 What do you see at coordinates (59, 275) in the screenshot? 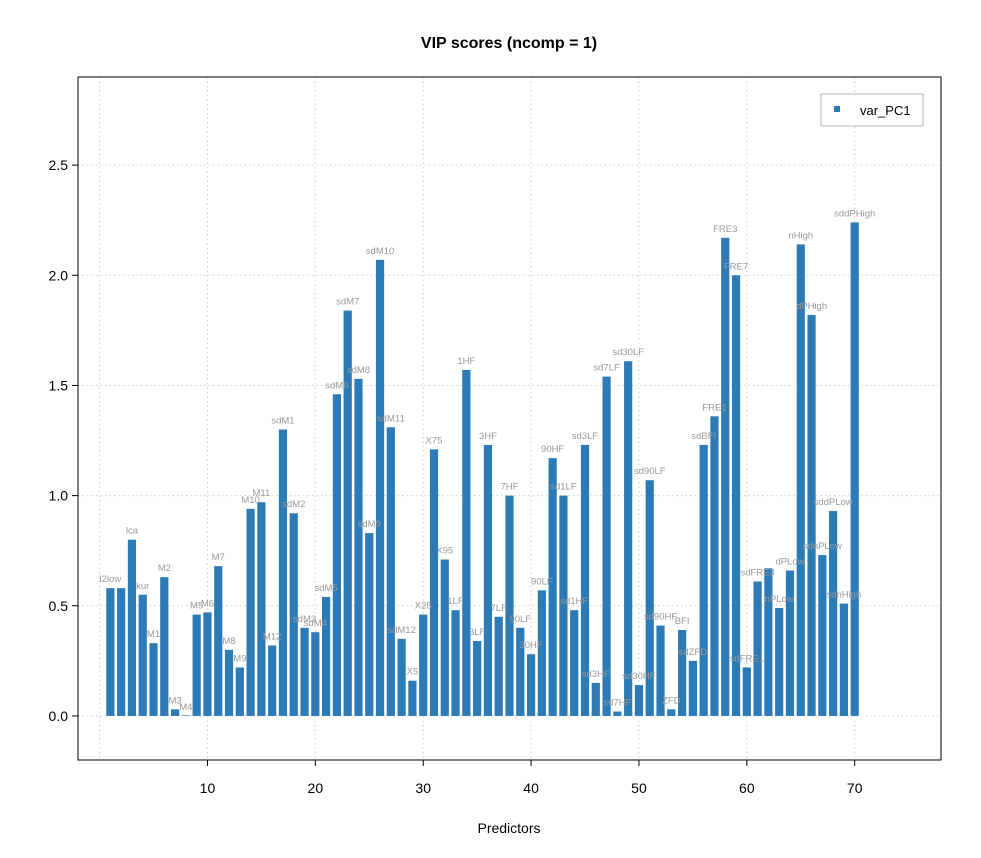
I see `y-tick-label: 2.0` at bounding box center [59, 275].